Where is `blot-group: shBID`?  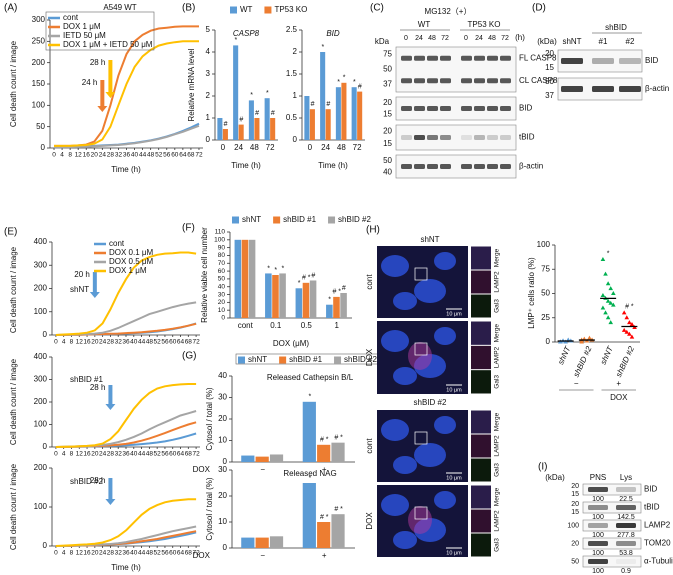 blot-group: shBID is located at coordinates (616, 27).